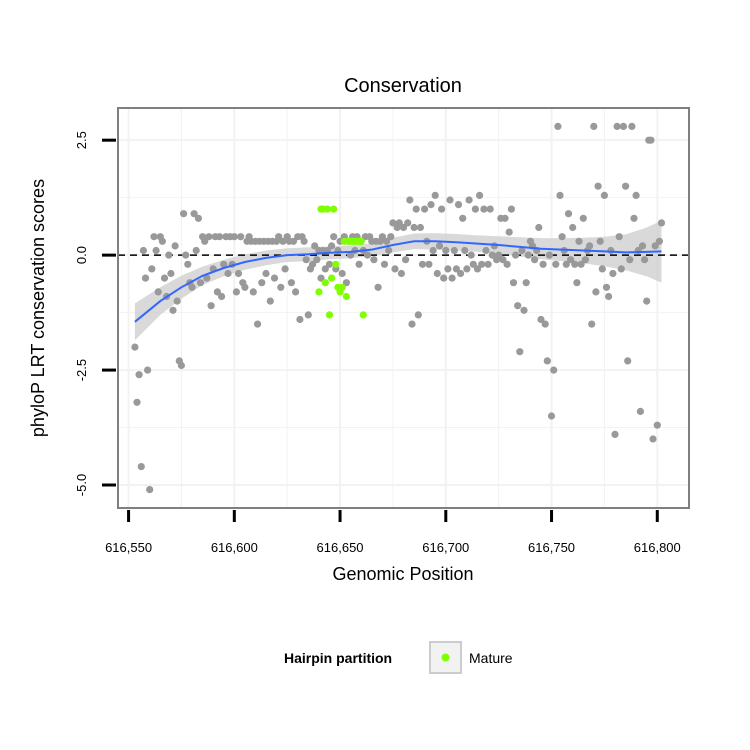 This screenshot has height=750, width=750. Describe the element at coordinates (445, 657) in the screenshot. I see `legend-marker-mature` at that location.